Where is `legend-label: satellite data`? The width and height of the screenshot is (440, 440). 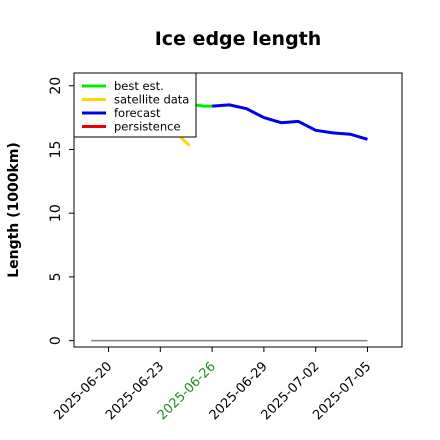 legend-label: satellite data is located at coordinates (151, 100).